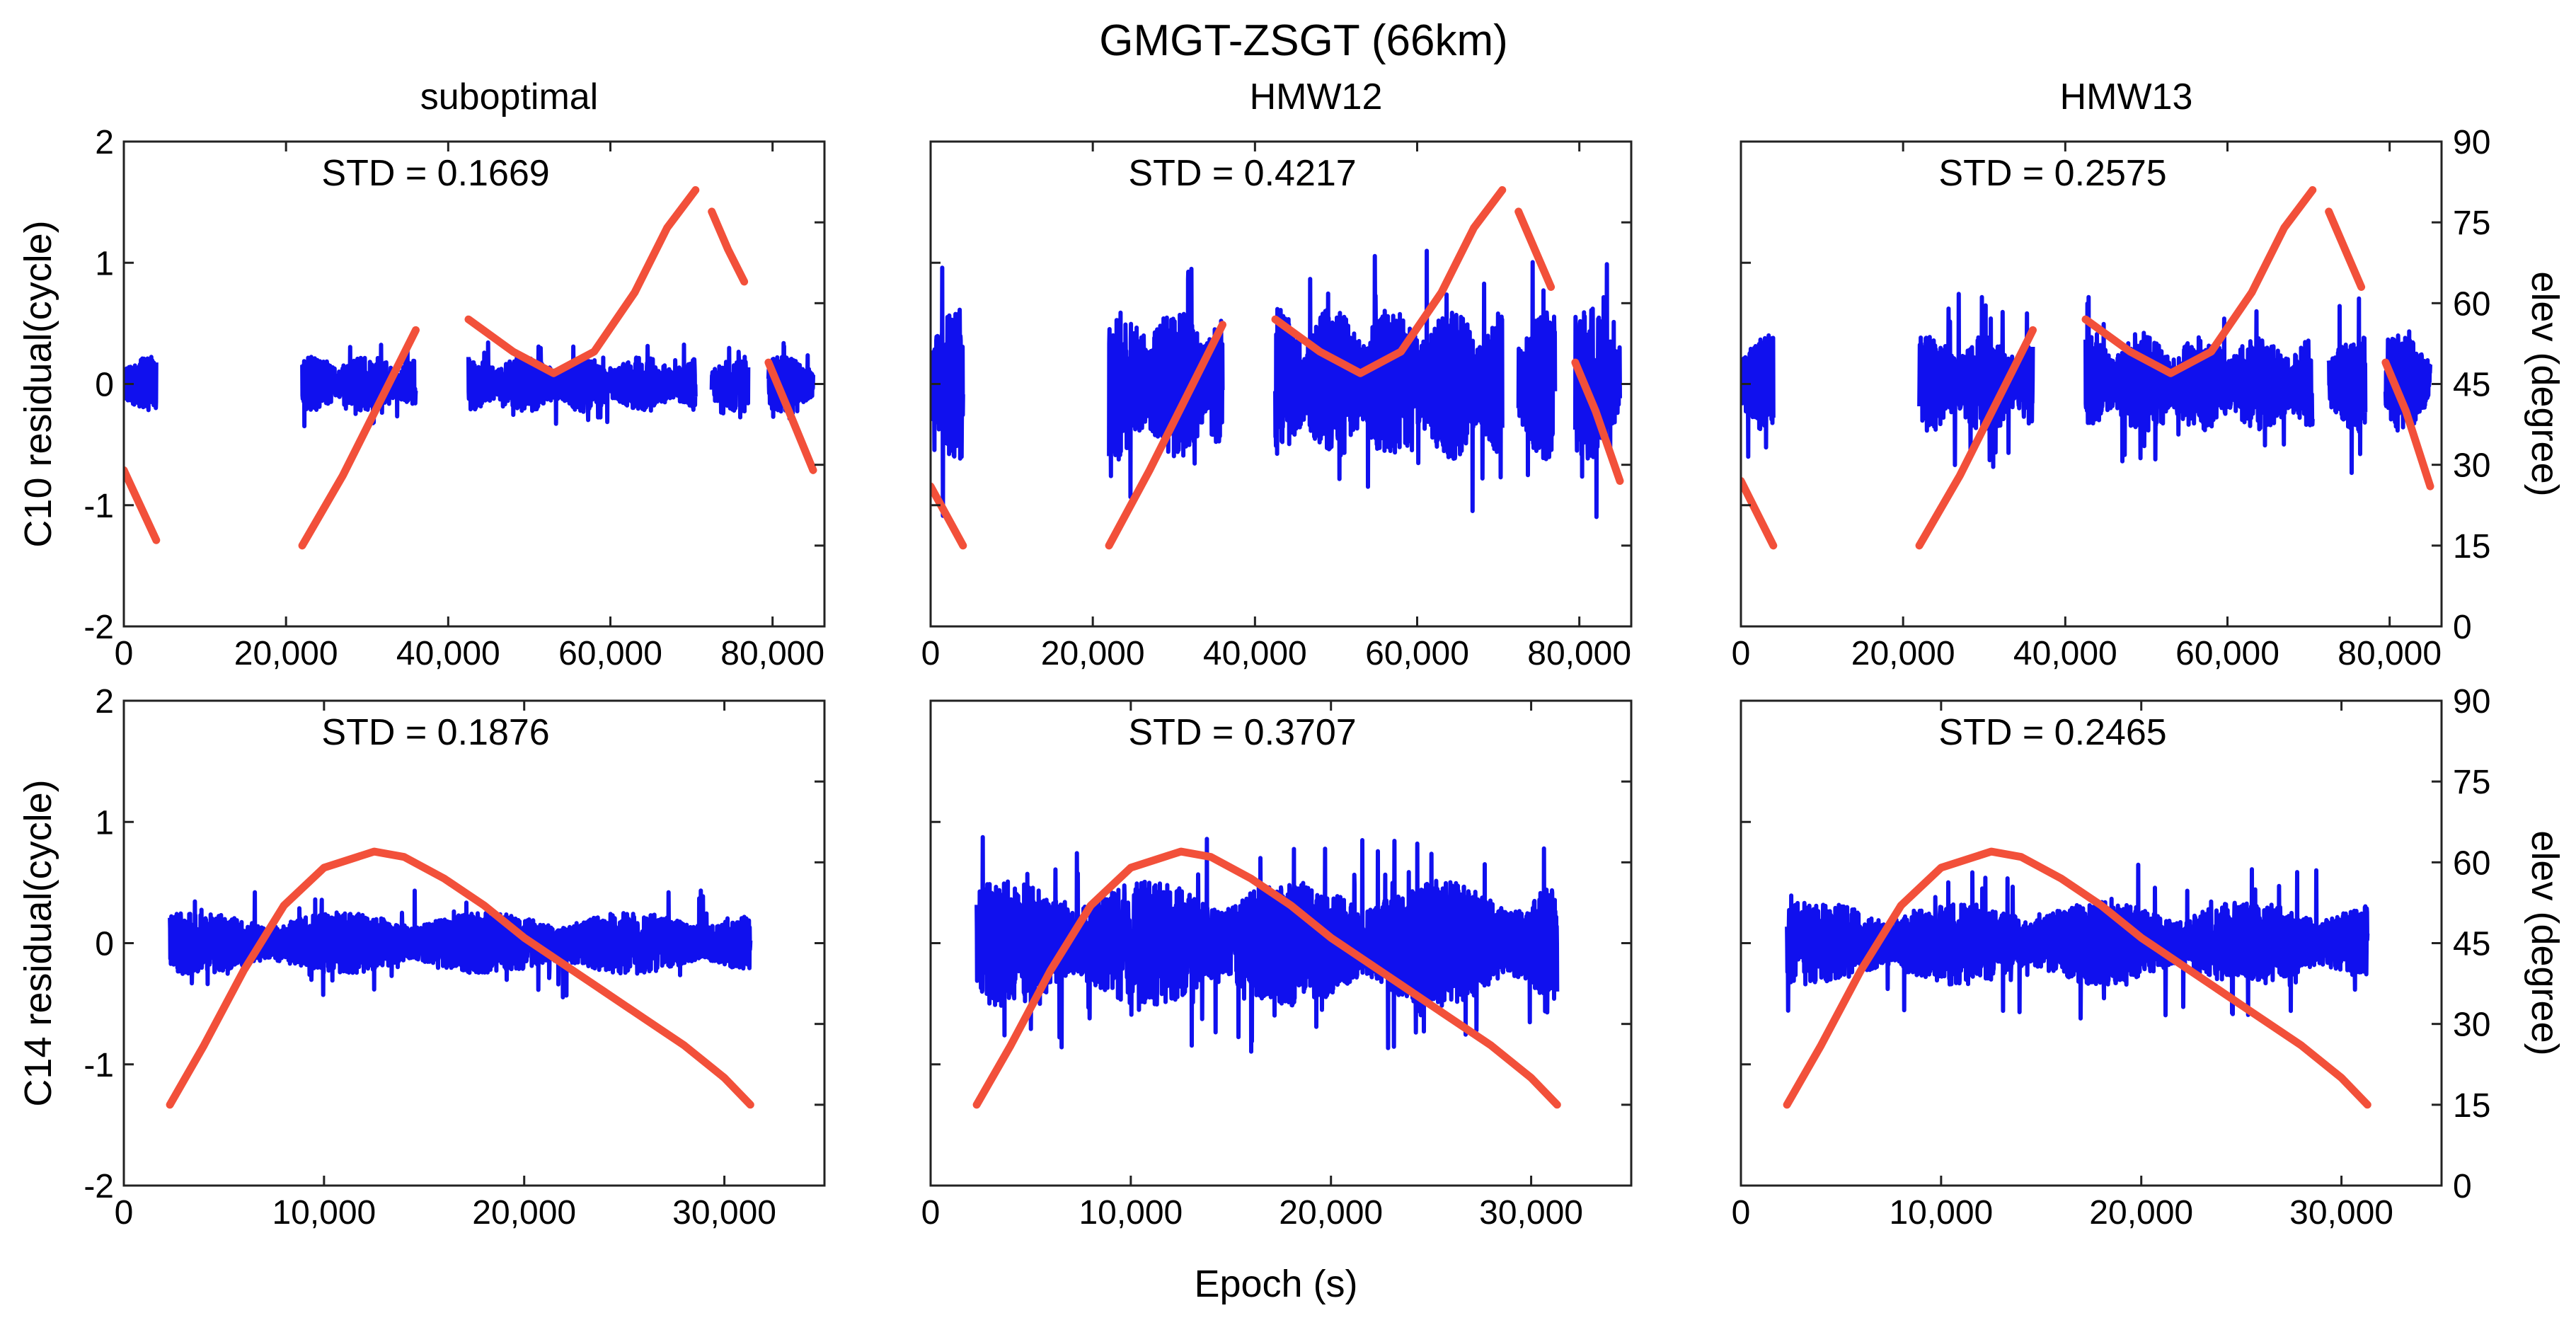  What do you see at coordinates (38, 942) in the screenshot?
I see `y-axis-label: C14 residual(cycle)` at bounding box center [38, 942].